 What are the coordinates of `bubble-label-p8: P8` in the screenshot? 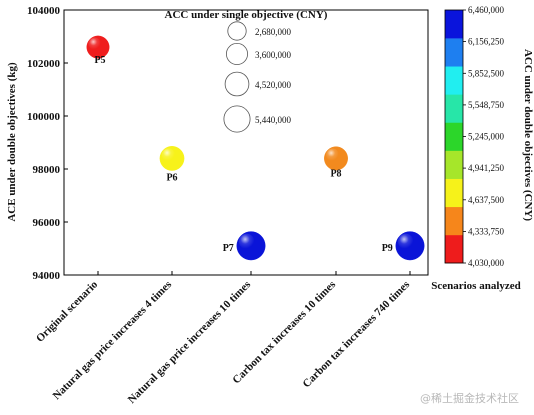 It's located at (335, 173).